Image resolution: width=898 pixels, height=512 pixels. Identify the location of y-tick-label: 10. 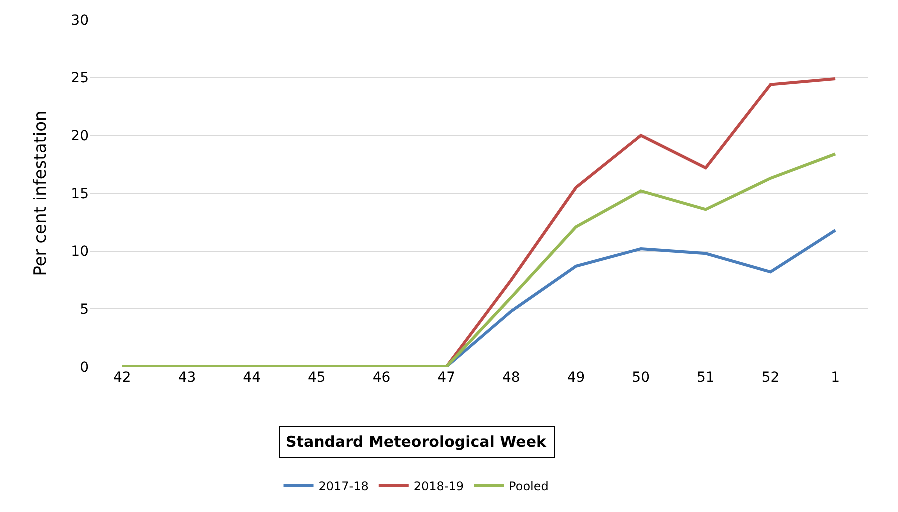
(80, 252).